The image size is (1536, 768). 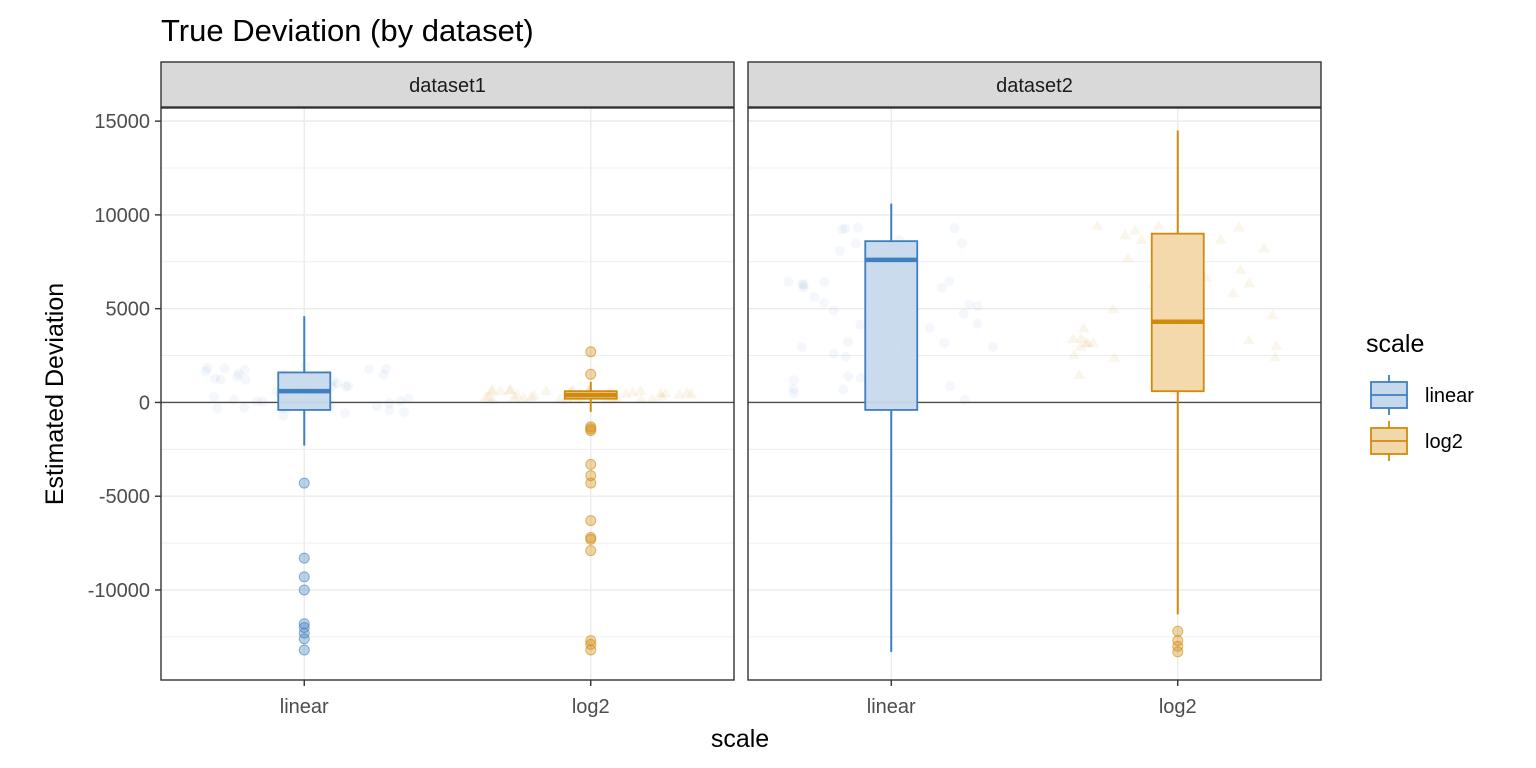 I want to click on legend-label: log2, so click(x=1444, y=442).